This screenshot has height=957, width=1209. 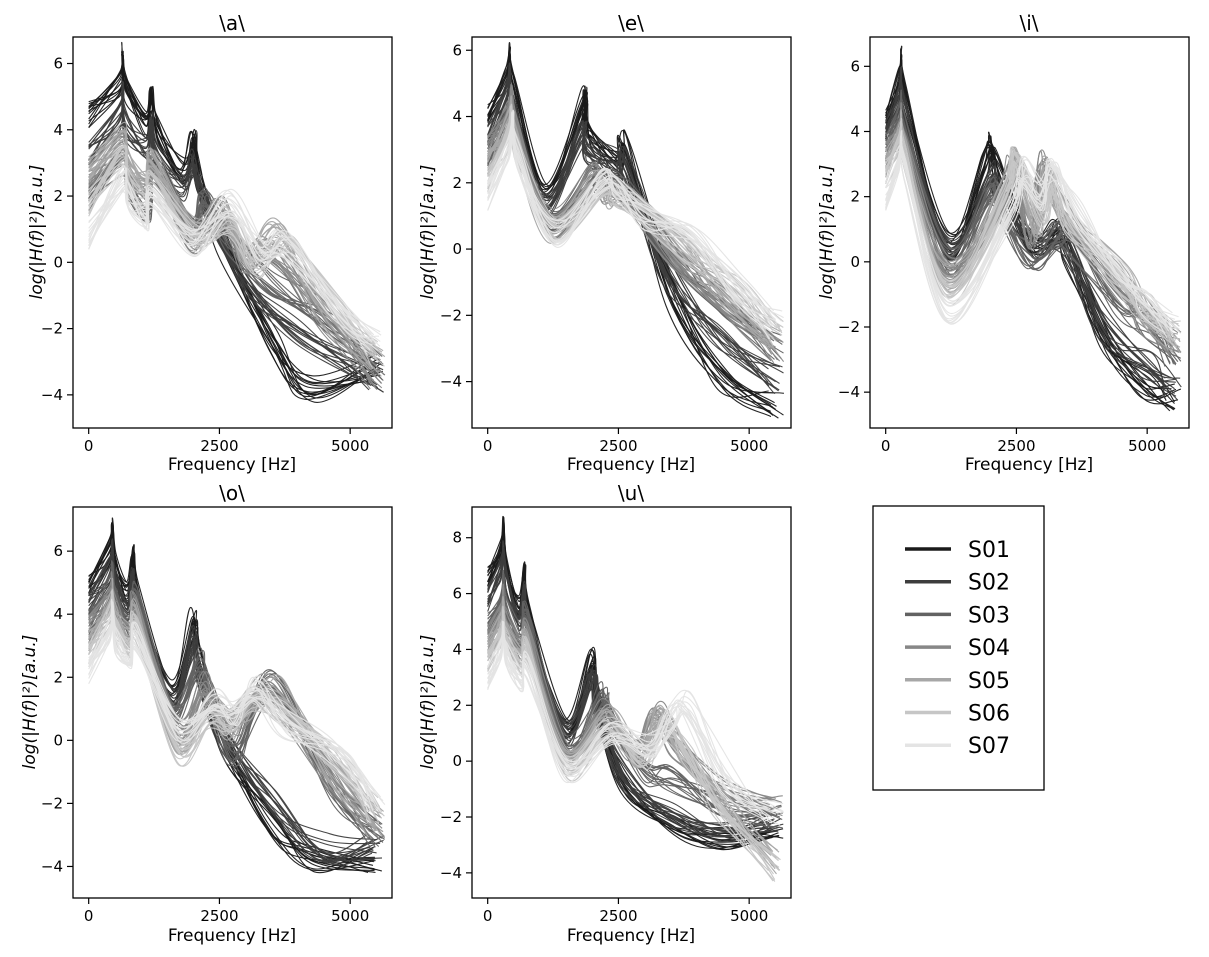 I want to click on series-s04, so click(x=636, y=223).